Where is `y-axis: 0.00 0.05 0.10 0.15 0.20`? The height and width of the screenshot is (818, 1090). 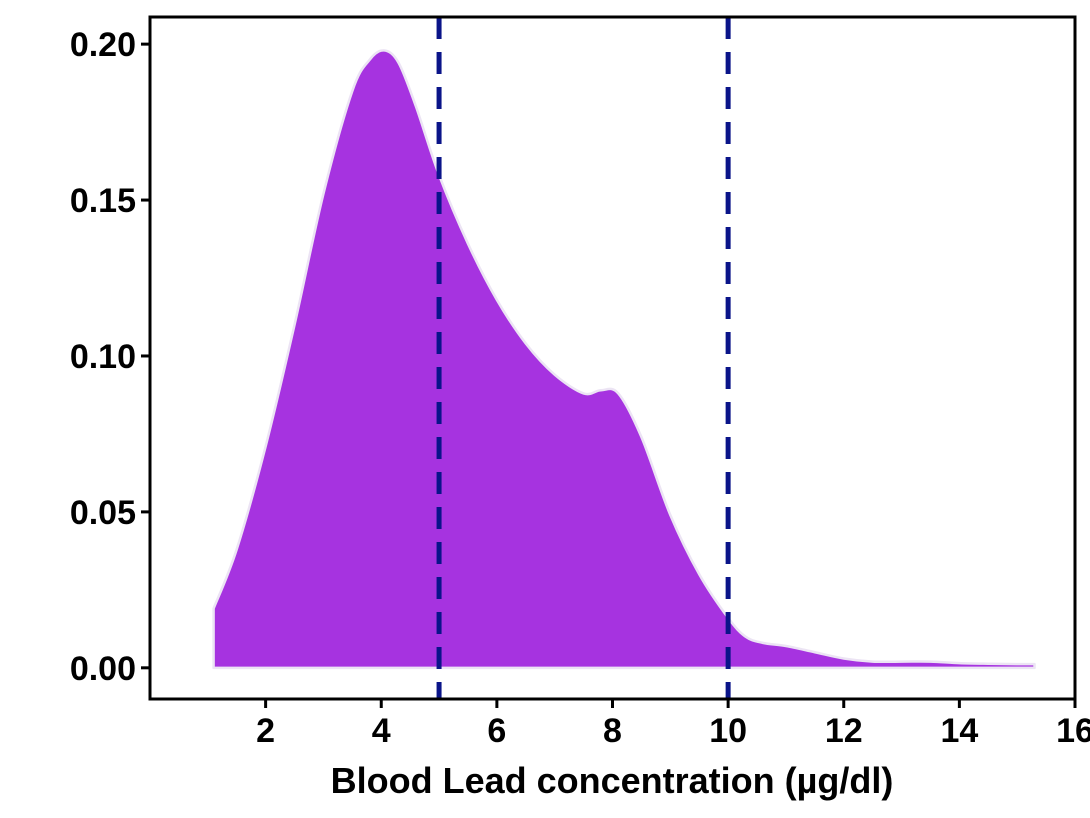
y-axis: 0.00 0.05 0.10 0.15 0.20 is located at coordinates (110, 357).